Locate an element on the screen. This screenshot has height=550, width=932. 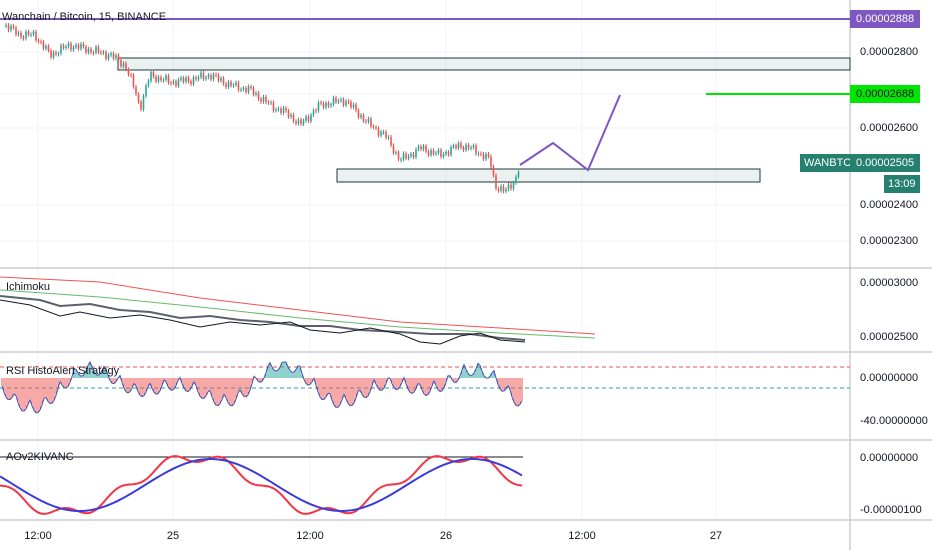
pane-label: -40.00000000 is located at coordinates (894, 421).